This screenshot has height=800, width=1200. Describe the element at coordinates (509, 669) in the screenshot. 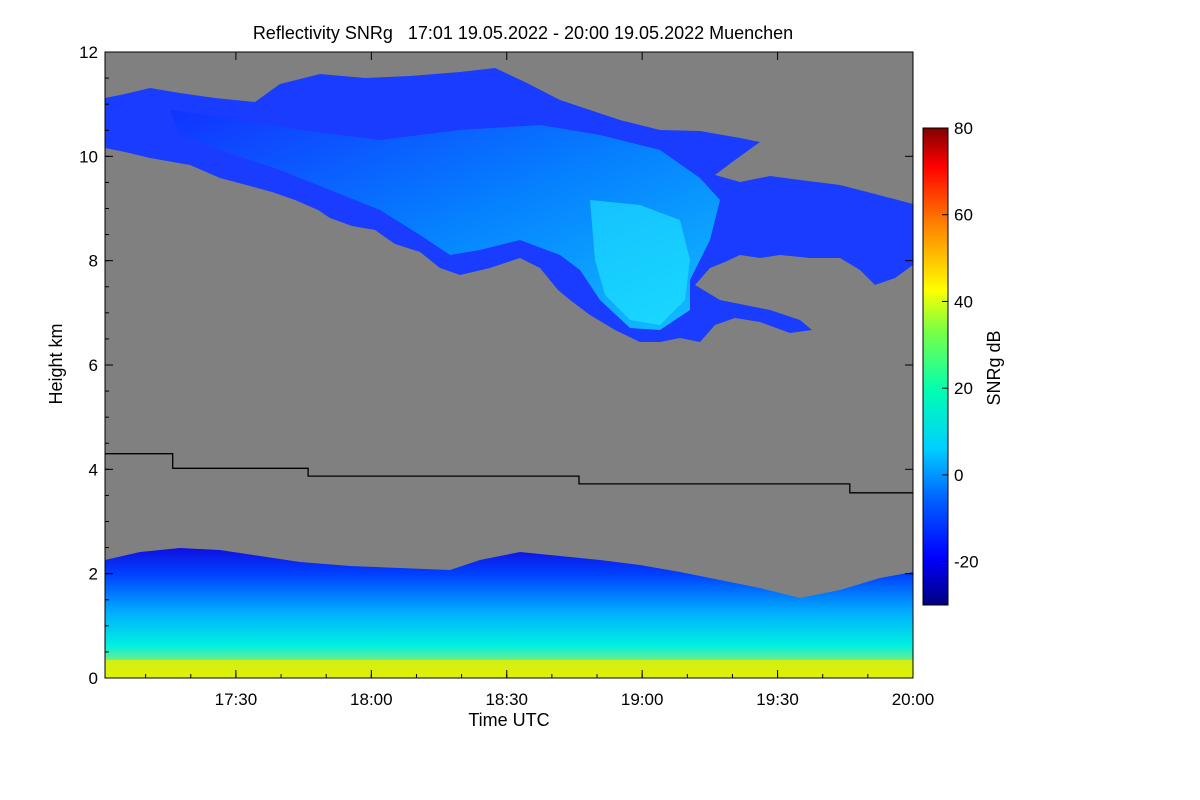

I see `surface-band` at that location.